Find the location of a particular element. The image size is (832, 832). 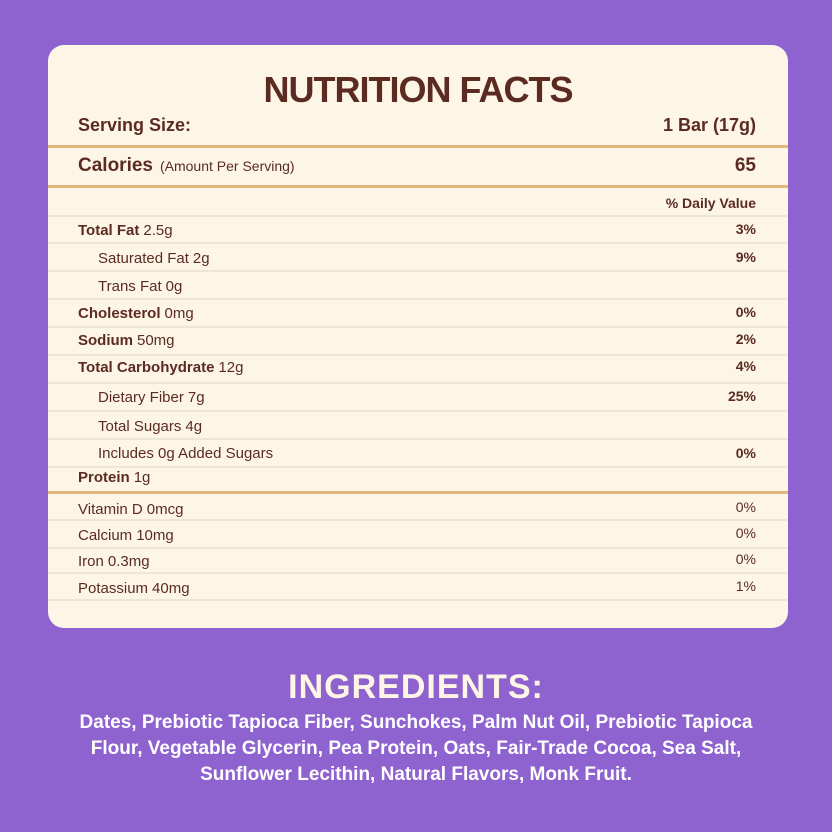

nutrient-dv: 2% is located at coordinates (745, 339).